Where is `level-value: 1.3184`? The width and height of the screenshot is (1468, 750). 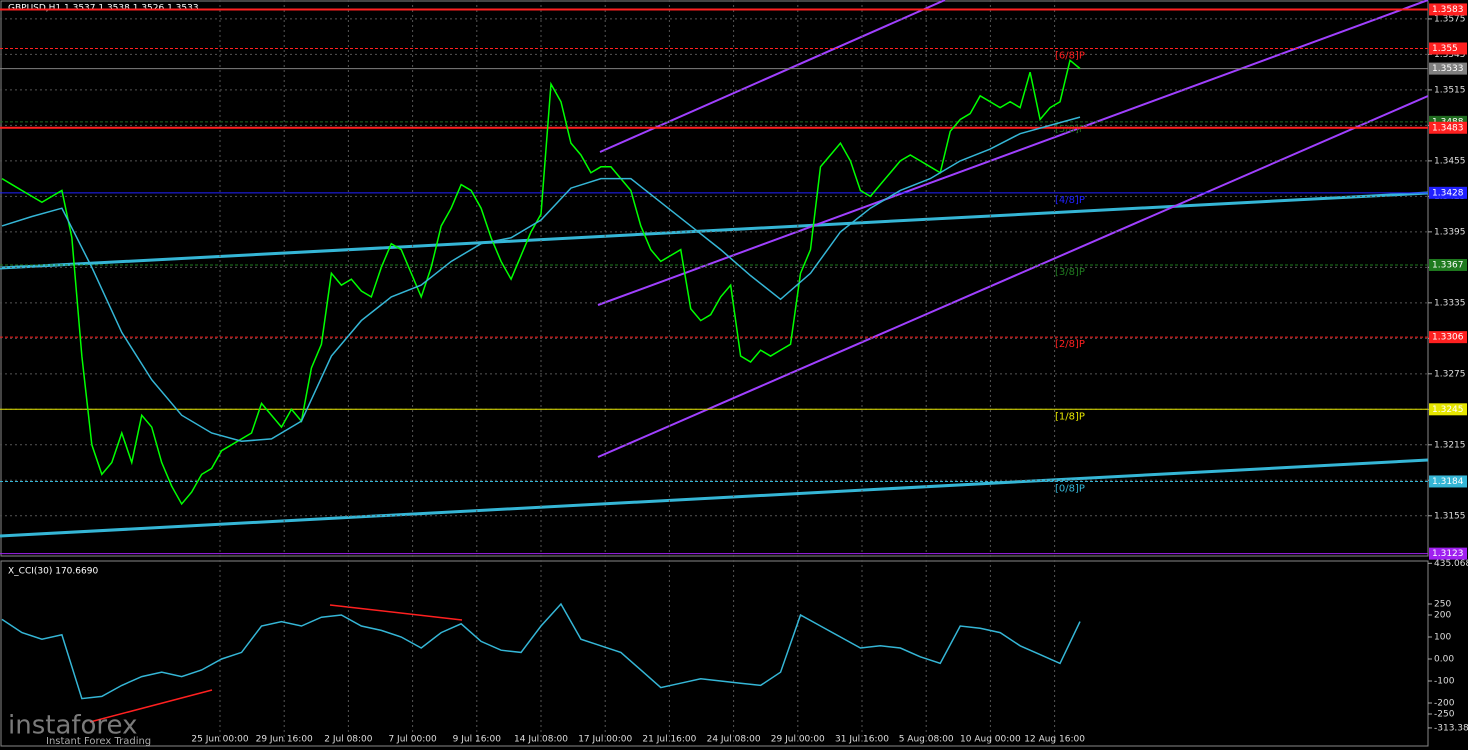
level-value: 1.3184 is located at coordinates (1448, 482).